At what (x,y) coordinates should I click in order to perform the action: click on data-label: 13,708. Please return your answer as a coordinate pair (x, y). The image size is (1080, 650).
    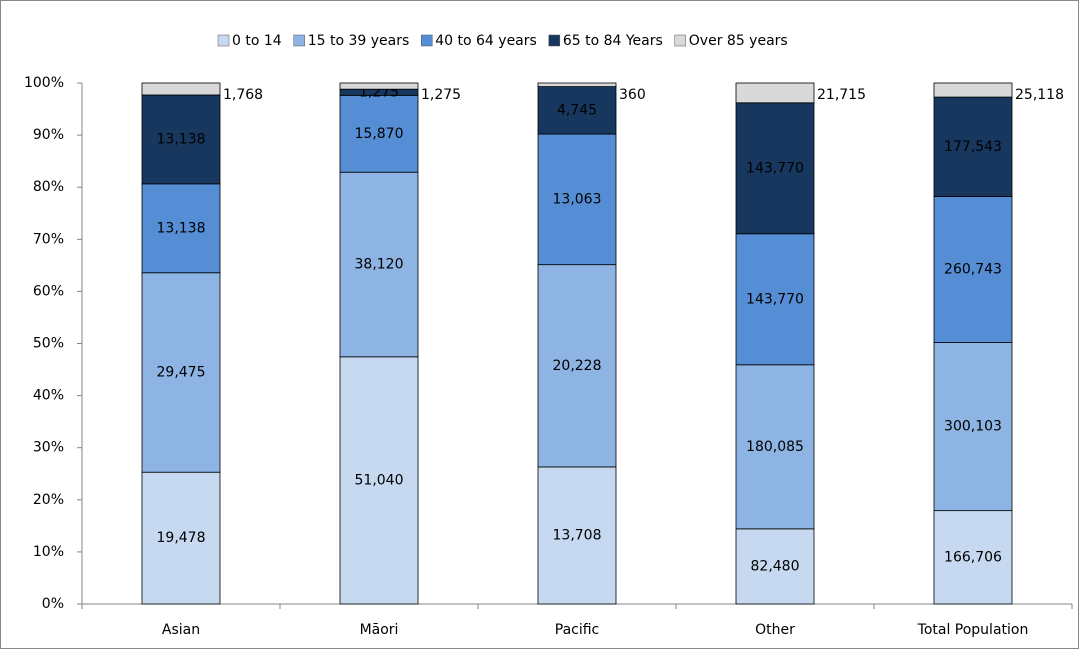
    Looking at the image, I should click on (577, 535).